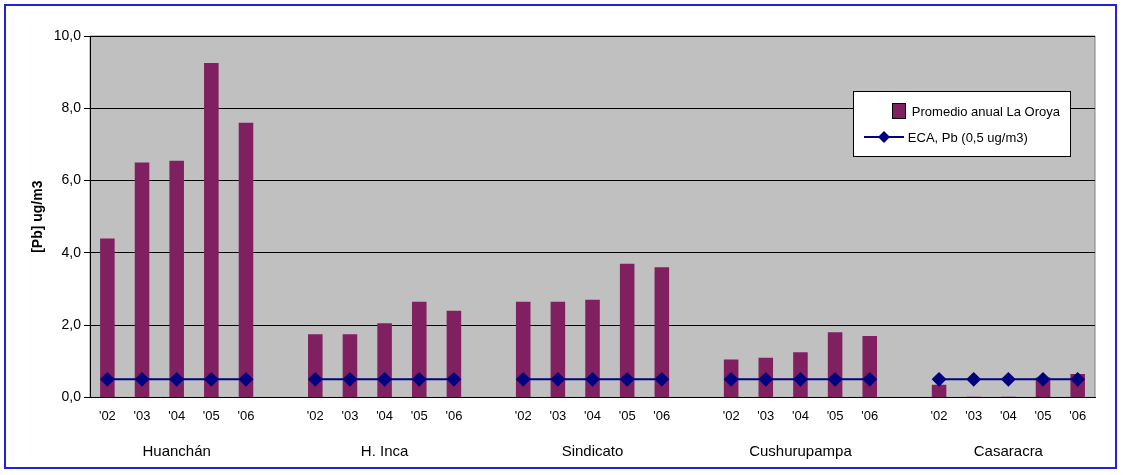  I want to click on y-axis-title: [Pb] ug/m3, so click(37, 216).